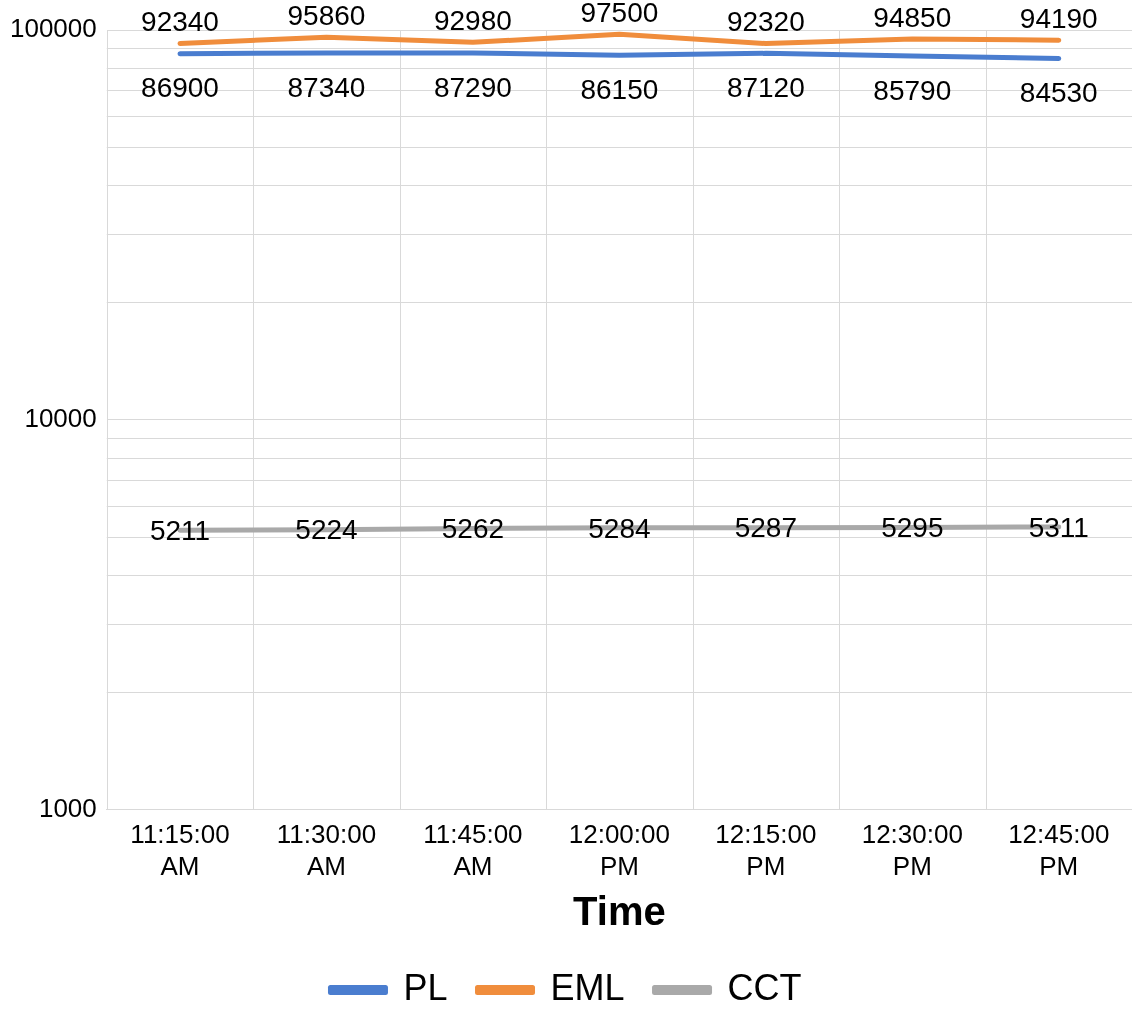 Image resolution: width=1132 pixels, height=1018 pixels. What do you see at coordinates (326, 850) in the screenshot?
I see `x-tick-label: 11:30:00 AM` at bounding box center [326, 850].